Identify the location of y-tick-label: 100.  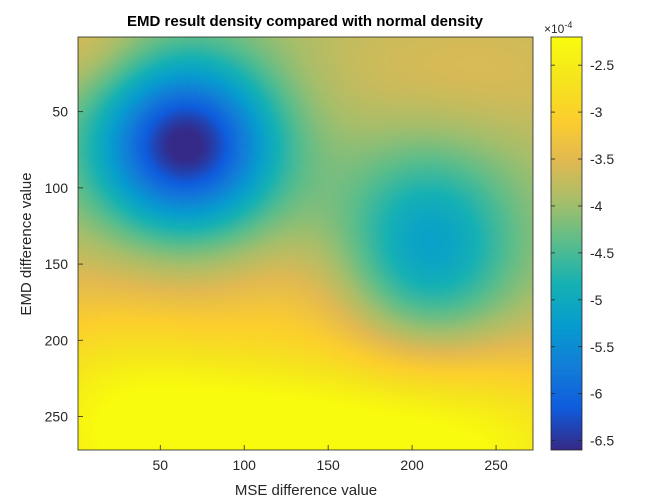
(57, 188).